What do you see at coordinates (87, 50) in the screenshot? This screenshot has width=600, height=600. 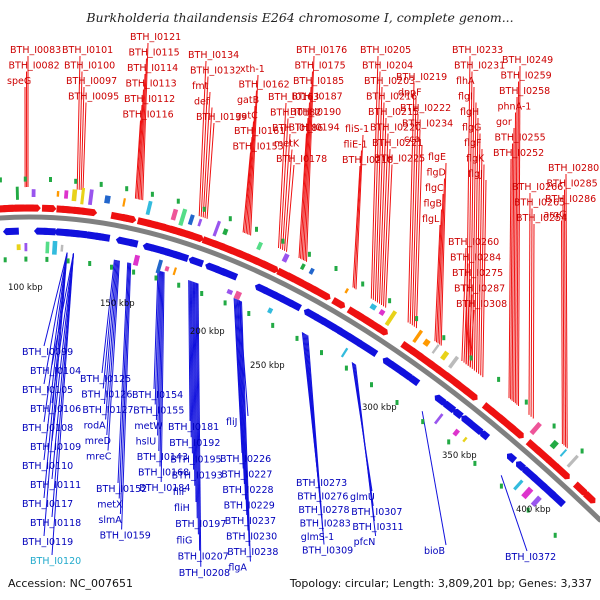 I see `forward-gene-label: BTH_I0101` at bounding box center [87, 50].